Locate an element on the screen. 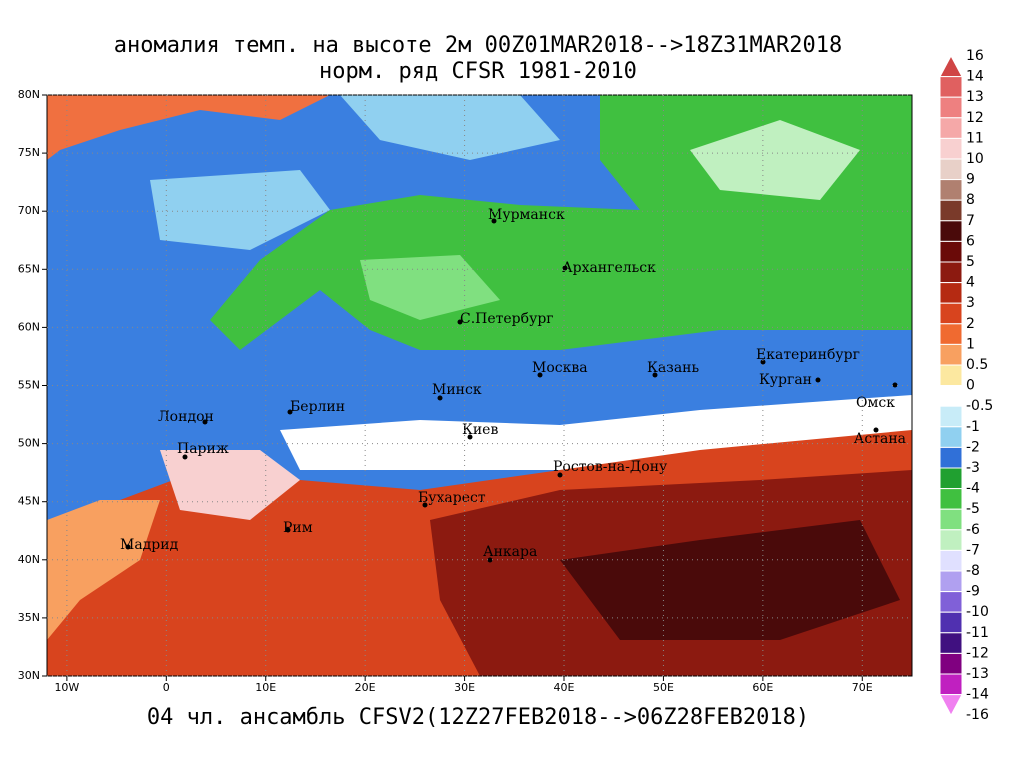  colorbar-label: 2 is located at coordinates (970, 324).